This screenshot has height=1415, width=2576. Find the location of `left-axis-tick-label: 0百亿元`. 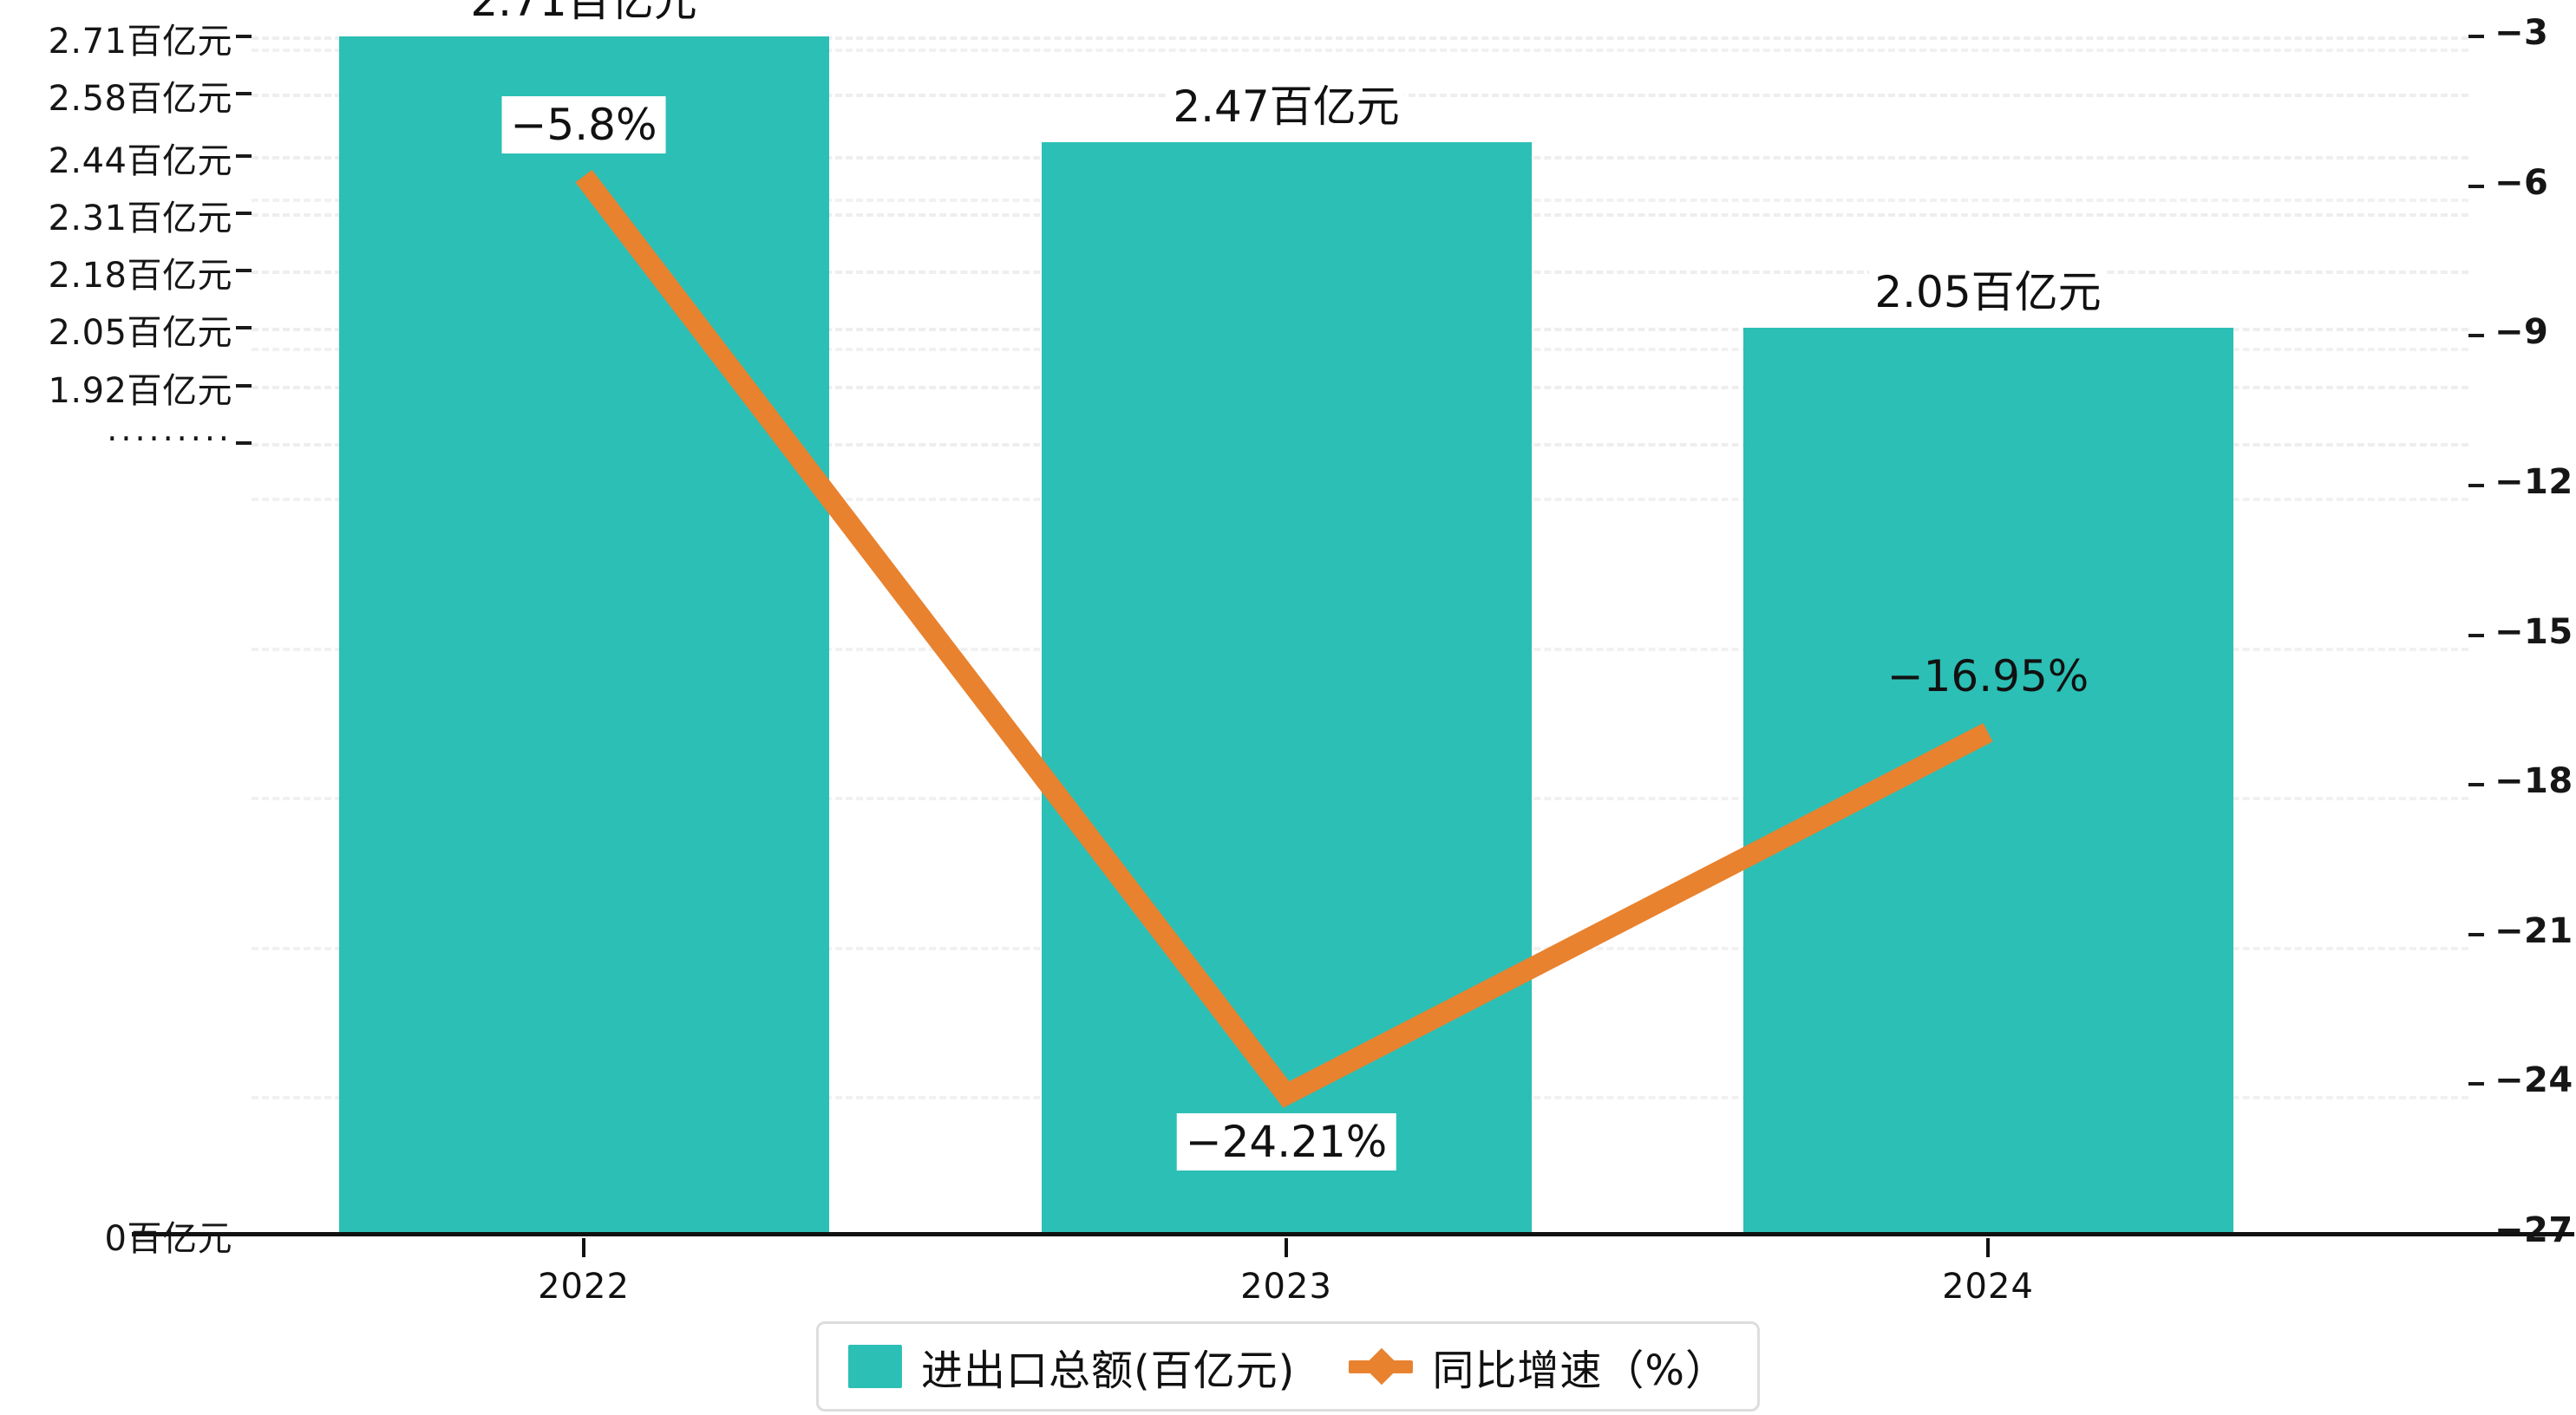

left-axis-tick-label: 0百亿元 is located at coordinates (168, 1239).